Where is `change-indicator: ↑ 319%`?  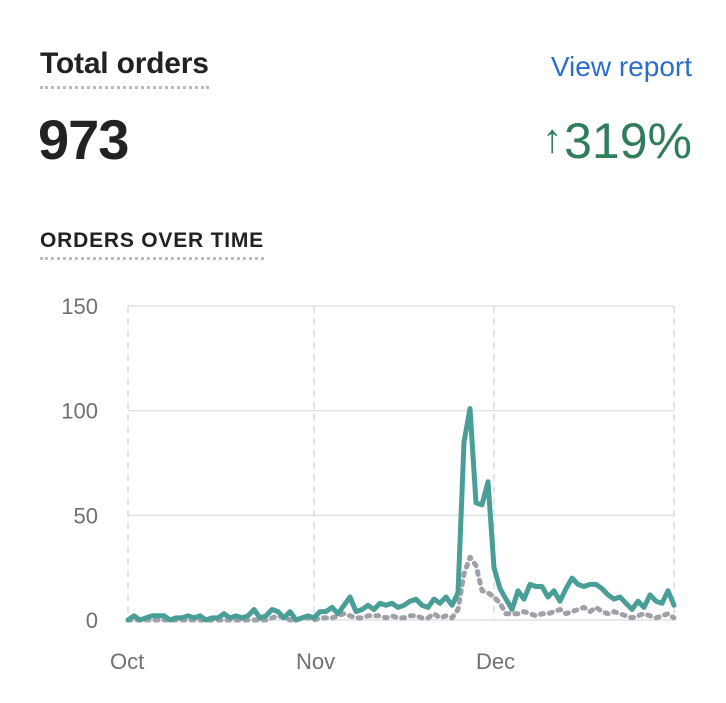
change-indicator: ↑ 319% is located at coordinates (617, 141).